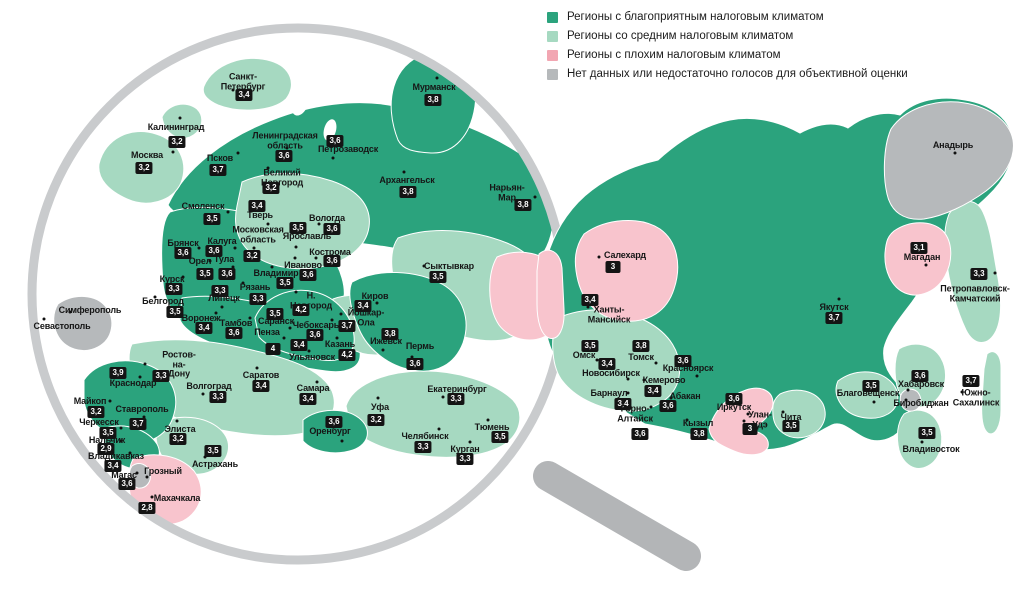  Describe the element at coordinates (307, 236) in the screenshot. I see `city-label: Ярославль` at that location.